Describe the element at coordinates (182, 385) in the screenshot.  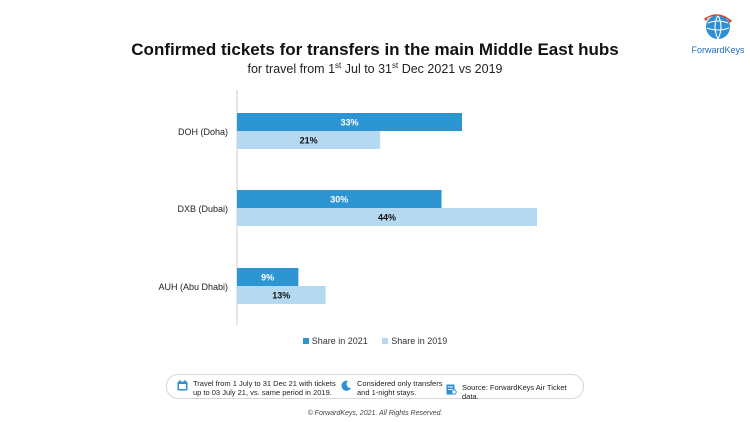
I see `calendar-icon` at that location.